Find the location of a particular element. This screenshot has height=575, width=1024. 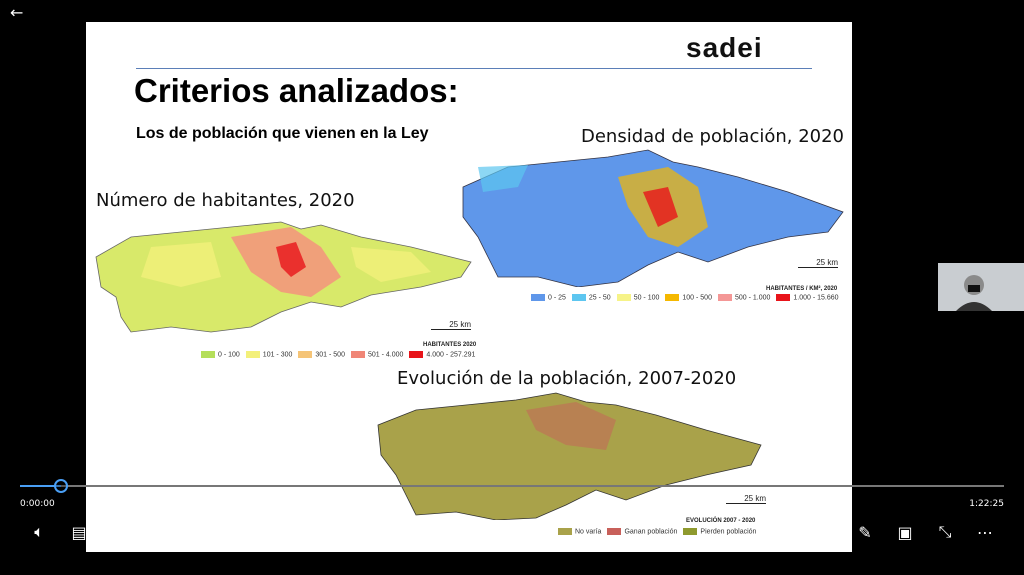

presenter-icon is located at coordinates (974, 293).